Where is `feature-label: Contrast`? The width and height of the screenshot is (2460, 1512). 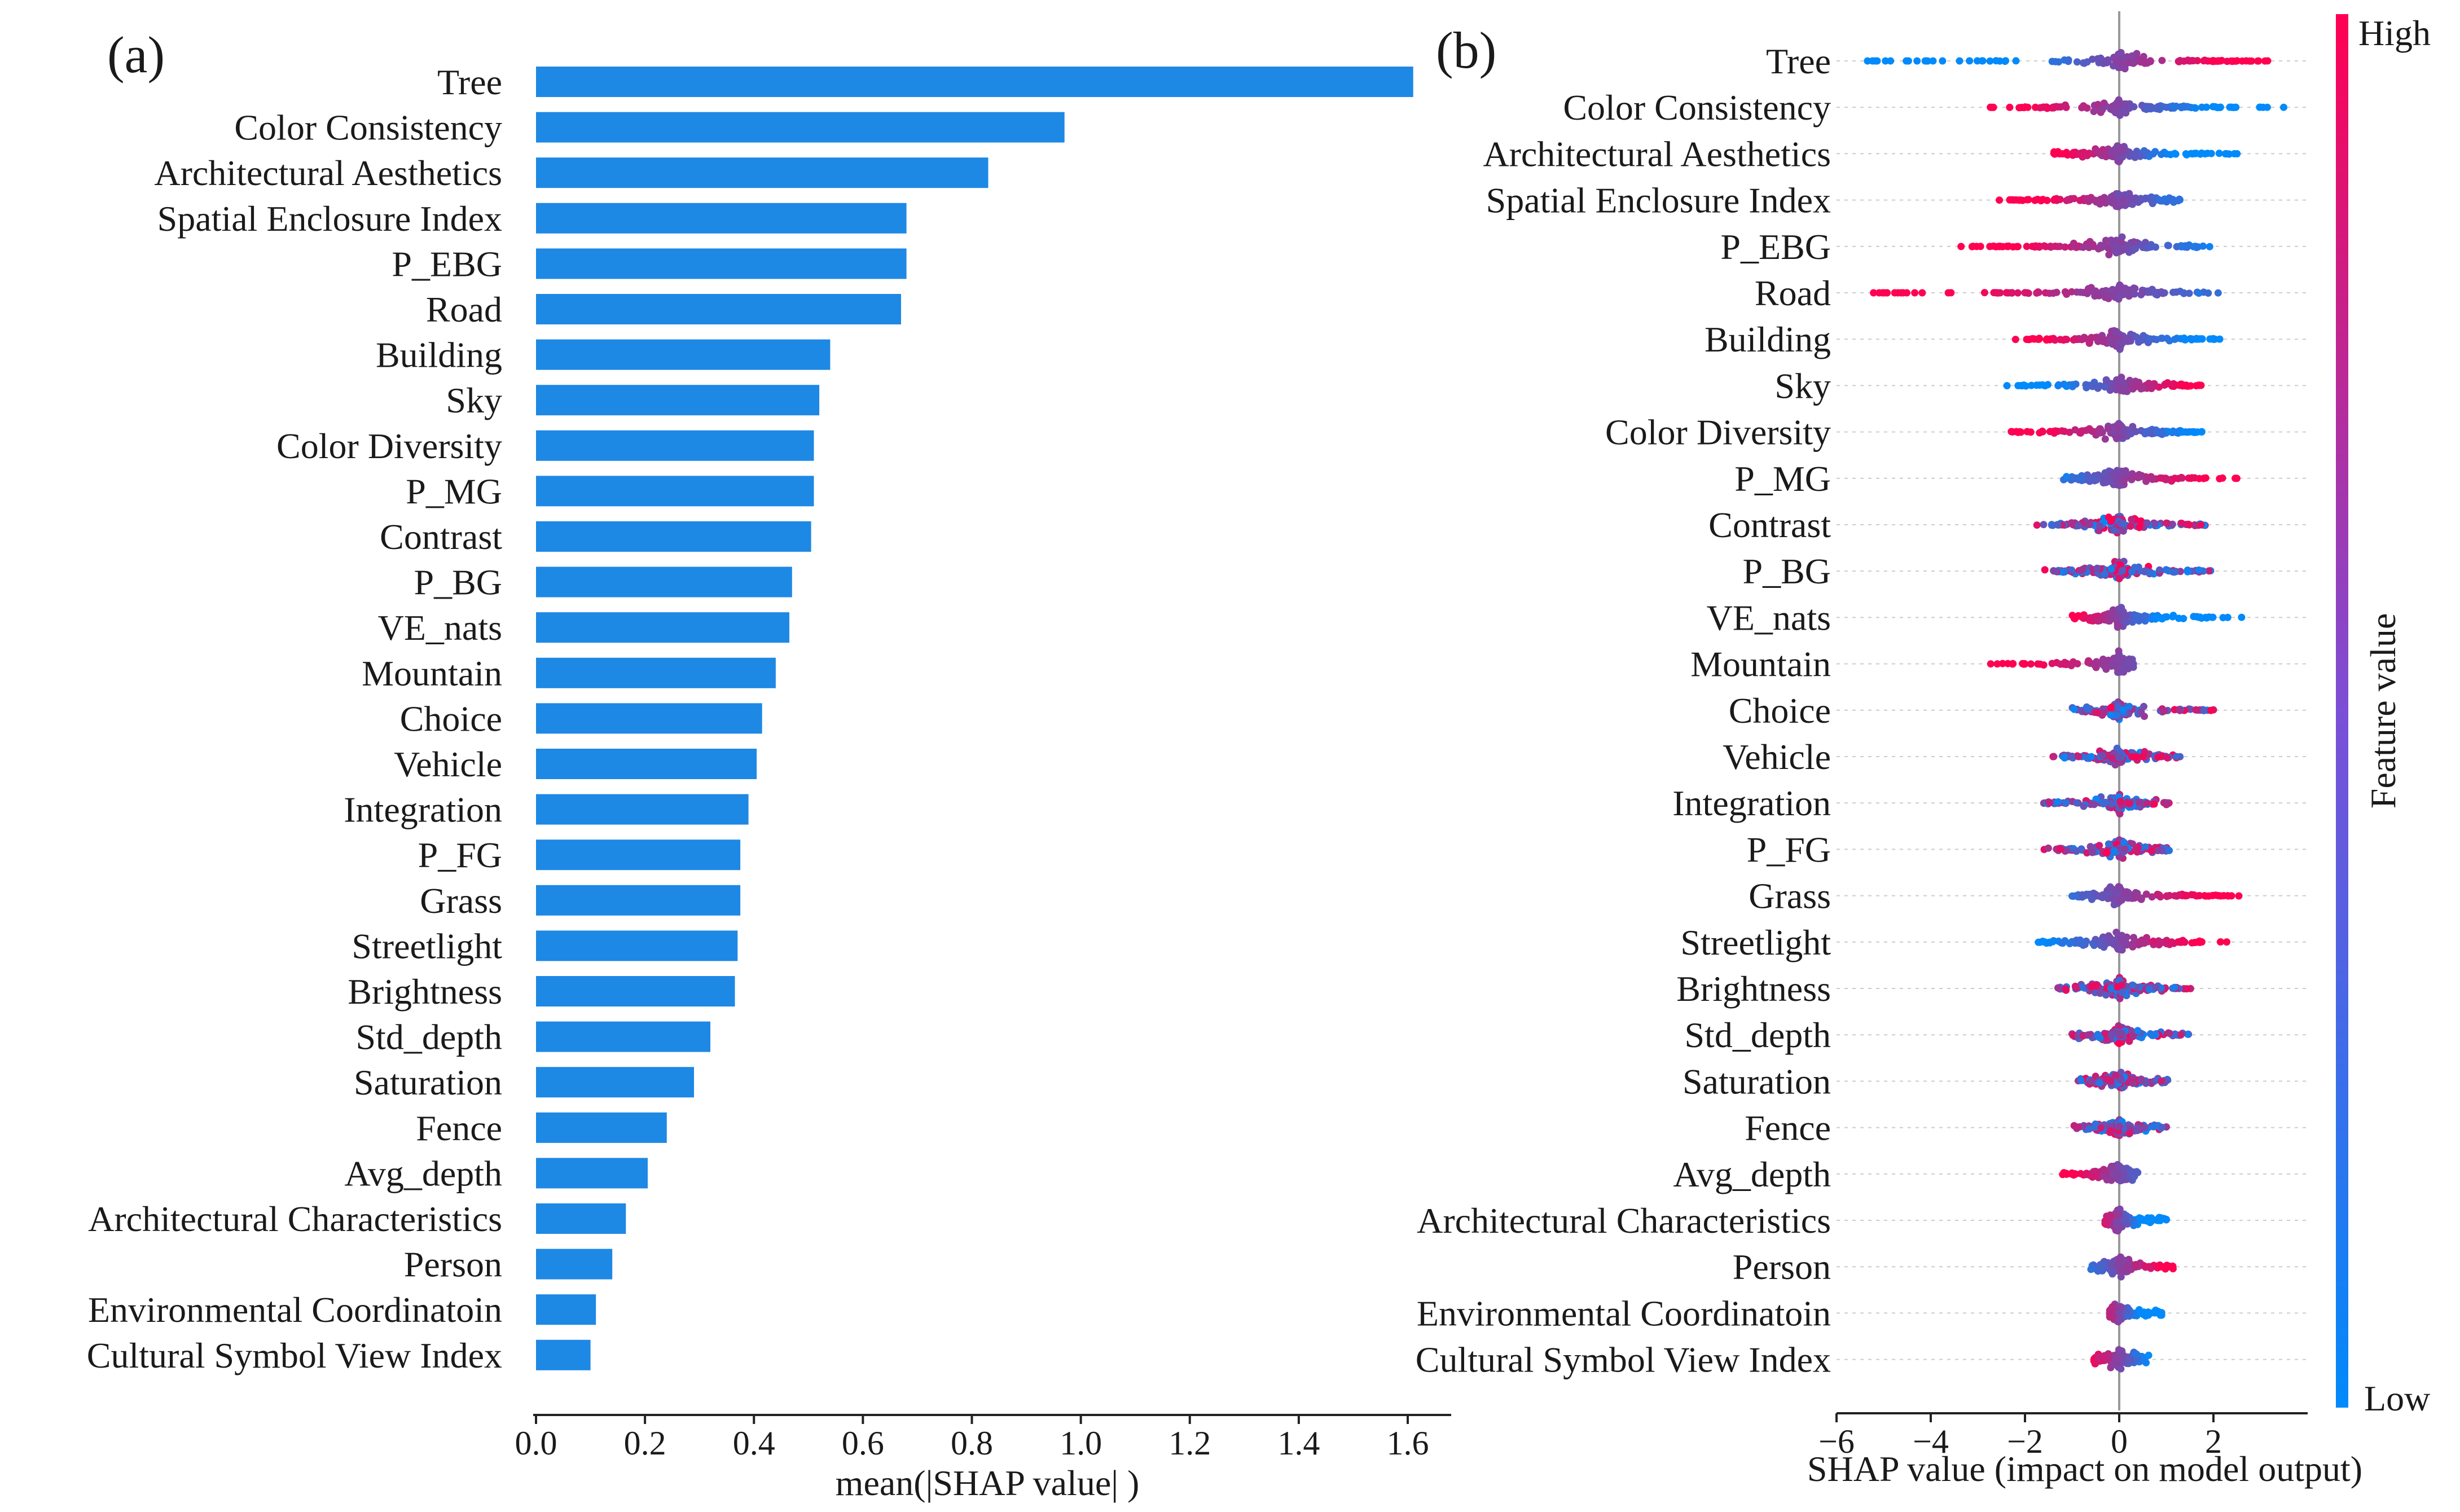
feature-label: Contrast is located at coordinates (1769, 525).